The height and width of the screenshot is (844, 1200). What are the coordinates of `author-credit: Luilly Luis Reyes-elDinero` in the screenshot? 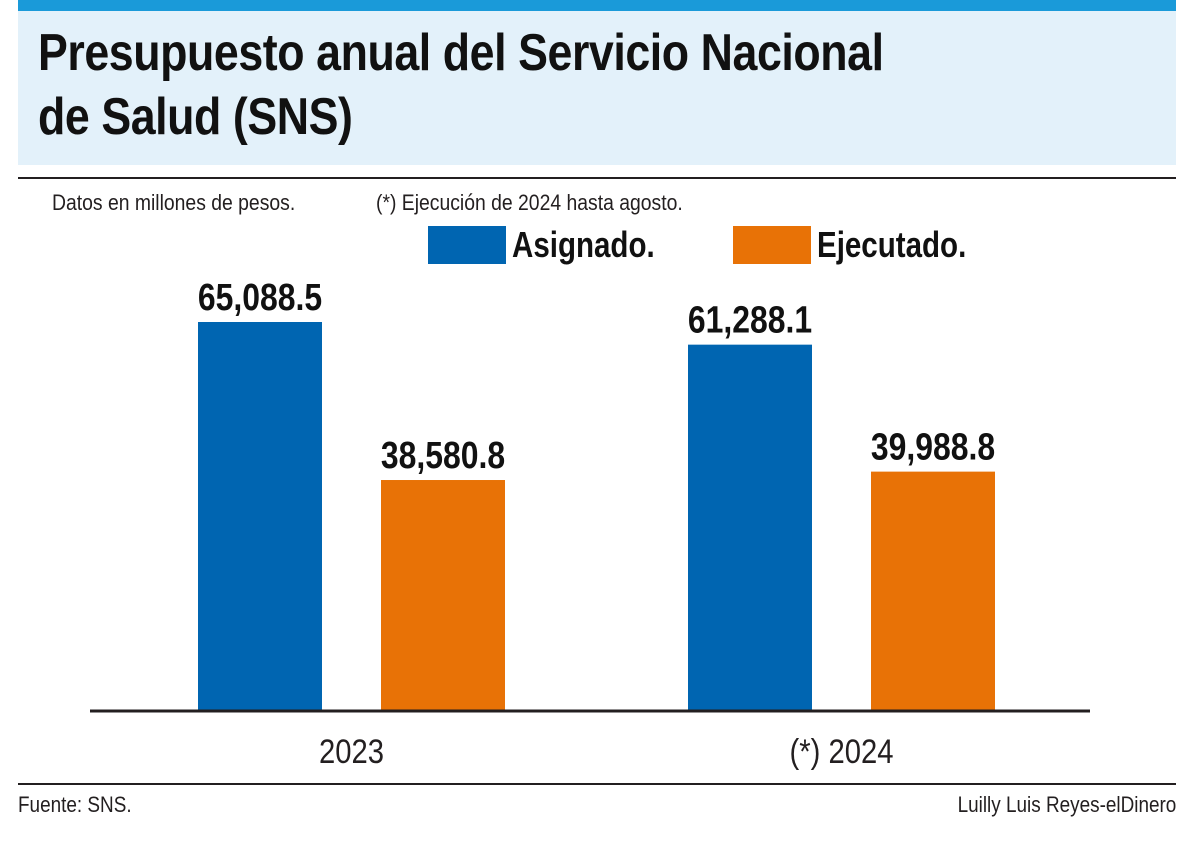 It's located at (1066, 804).